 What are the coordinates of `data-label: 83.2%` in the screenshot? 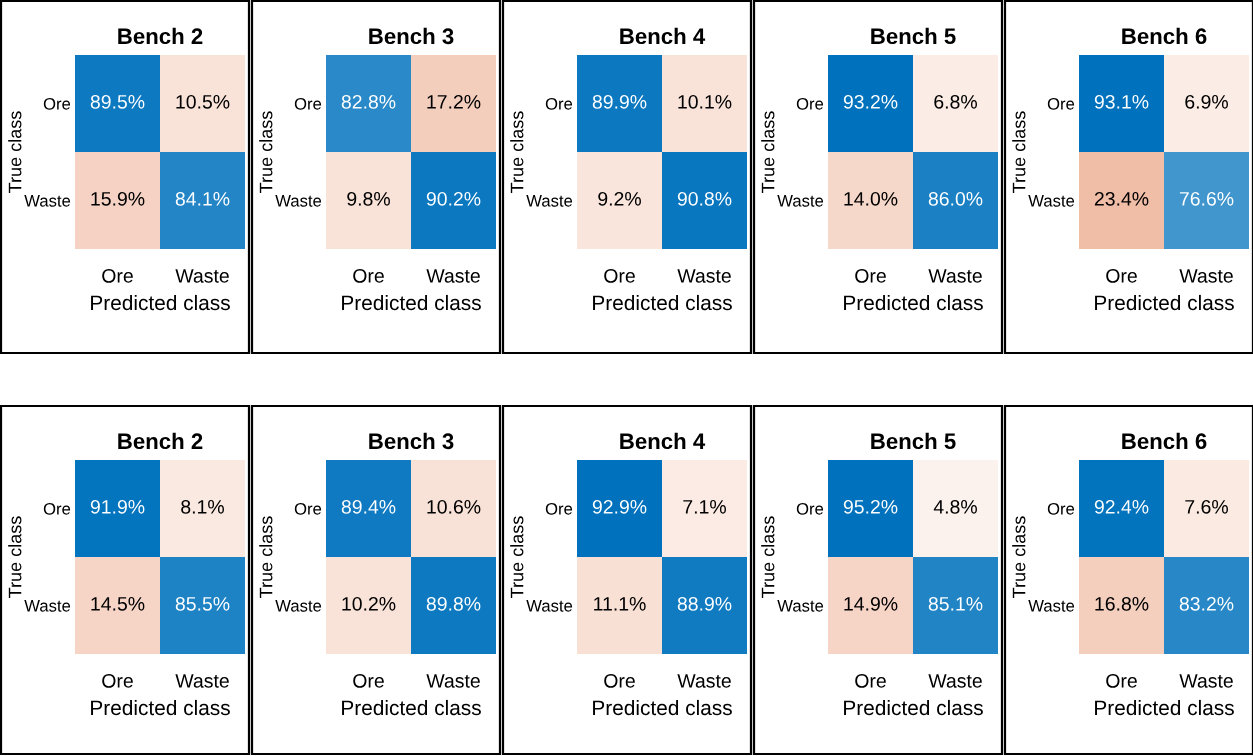 It's located at (1206, 603).